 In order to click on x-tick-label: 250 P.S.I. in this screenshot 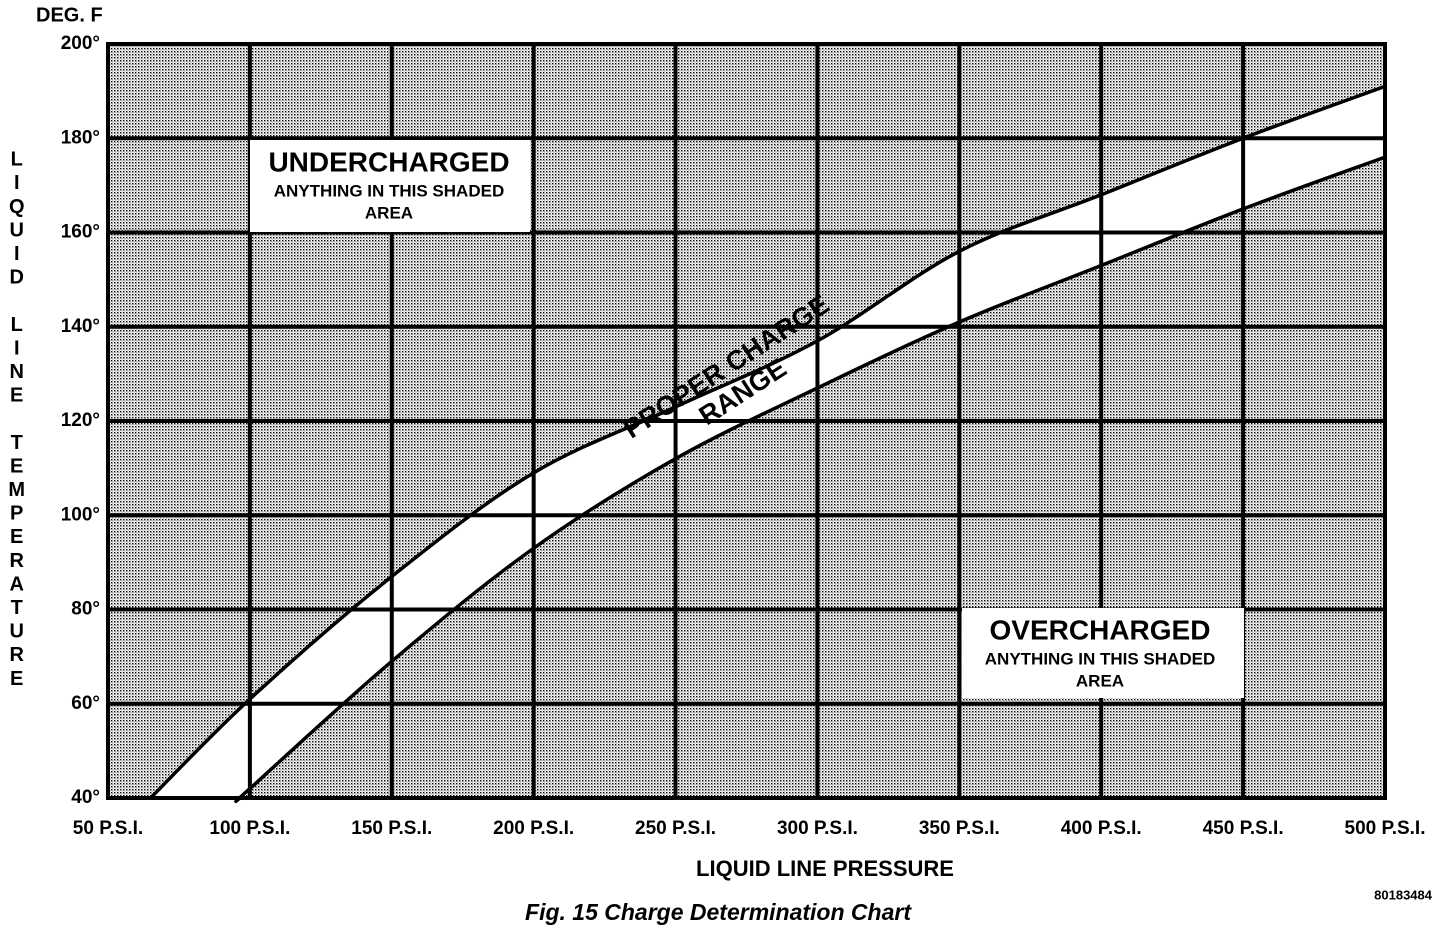, I will do `click(675, 828)`.